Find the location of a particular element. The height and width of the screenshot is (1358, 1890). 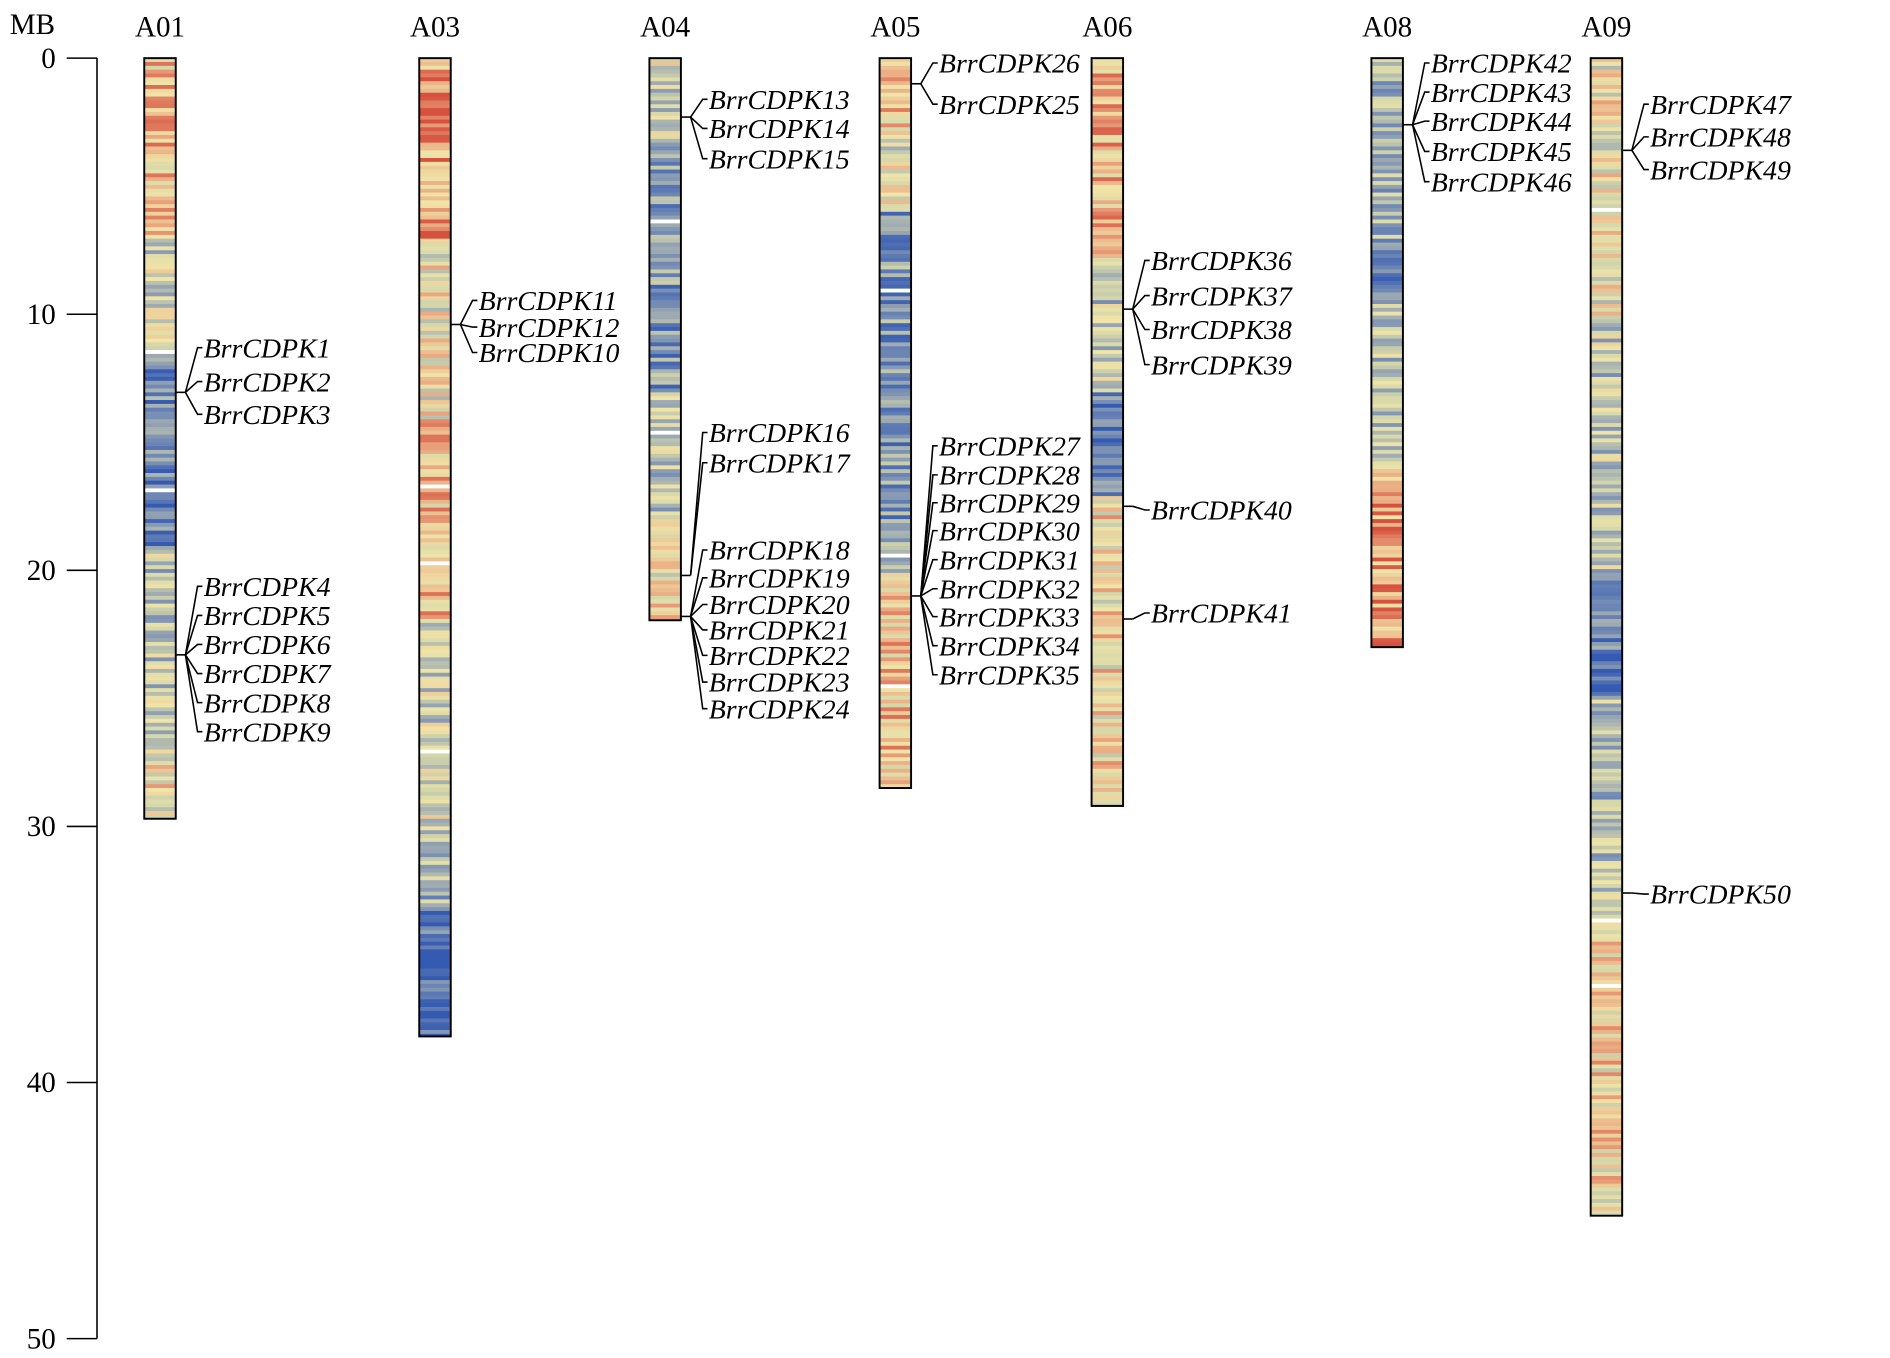

gene-label: BrrCDPK26 is located at coordinates (1009, 64).